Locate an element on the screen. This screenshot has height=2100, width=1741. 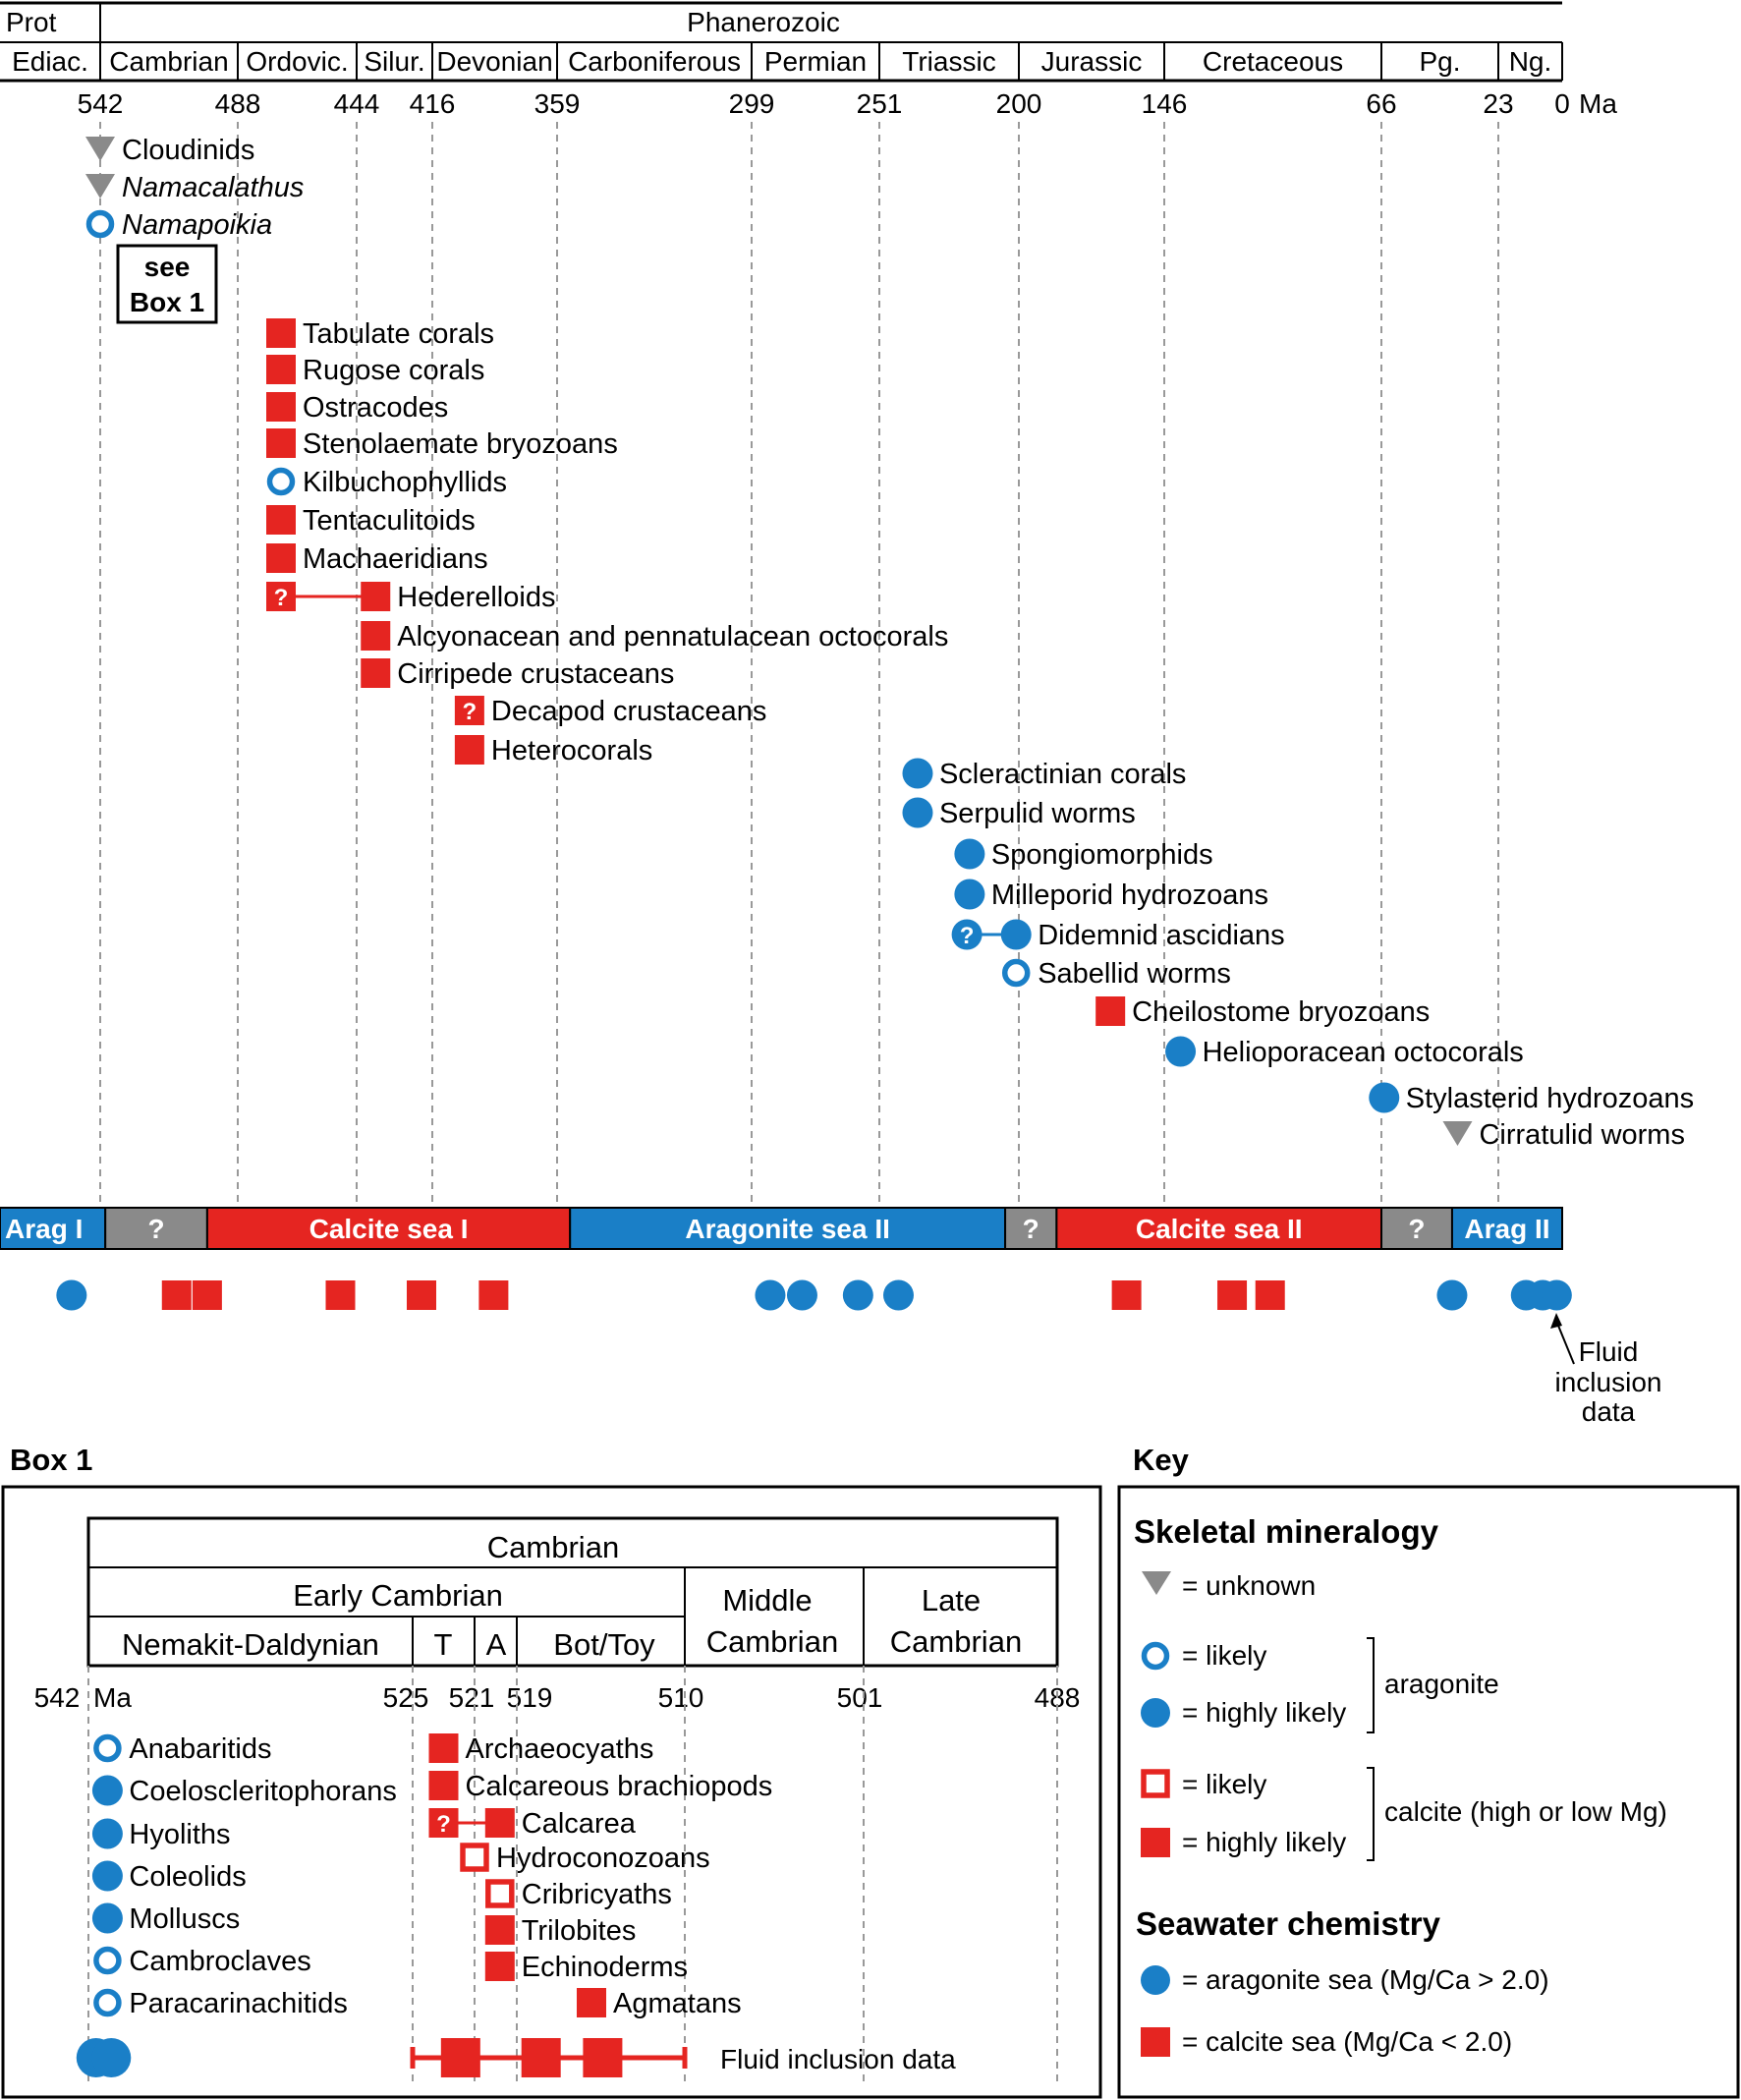
box1-stage-a: A is located at coordinates (496, 1644).